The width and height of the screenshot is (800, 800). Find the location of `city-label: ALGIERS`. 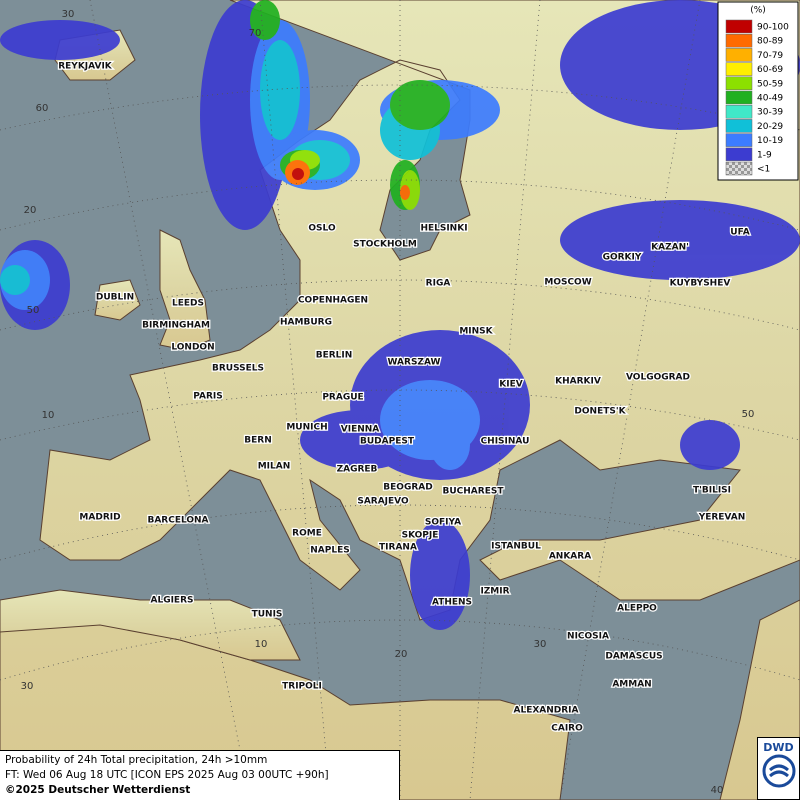

city-label: ALGIERS is located at coordinates (172, 601).